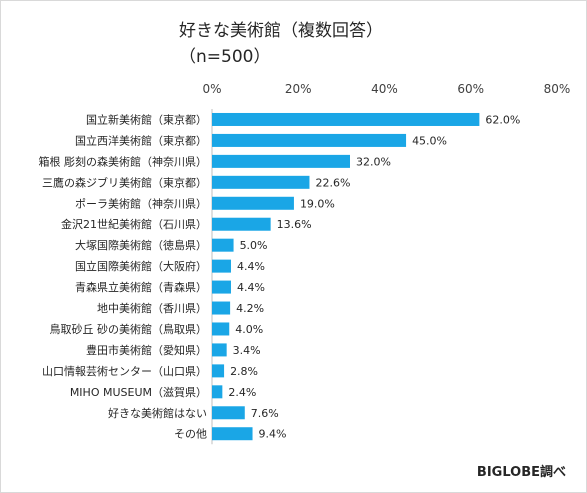 The image size is (587, 493). I want to click on value-label: 9.4%, so click(273, 434).